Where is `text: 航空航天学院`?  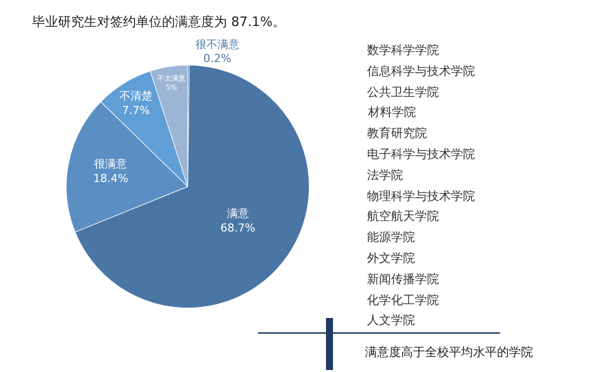
text: 航空航天学院 is located at coordinates (403, 216).